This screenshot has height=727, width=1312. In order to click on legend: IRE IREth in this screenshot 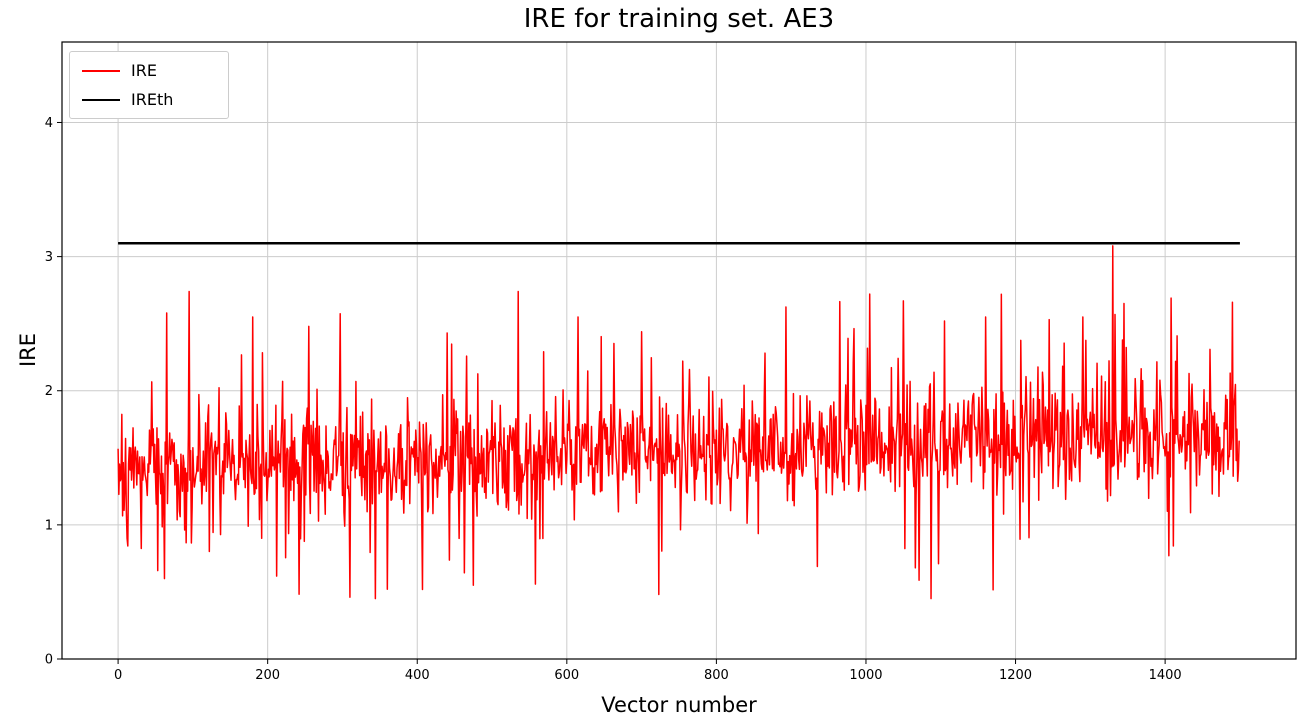, I will do `click(149, 85)`.